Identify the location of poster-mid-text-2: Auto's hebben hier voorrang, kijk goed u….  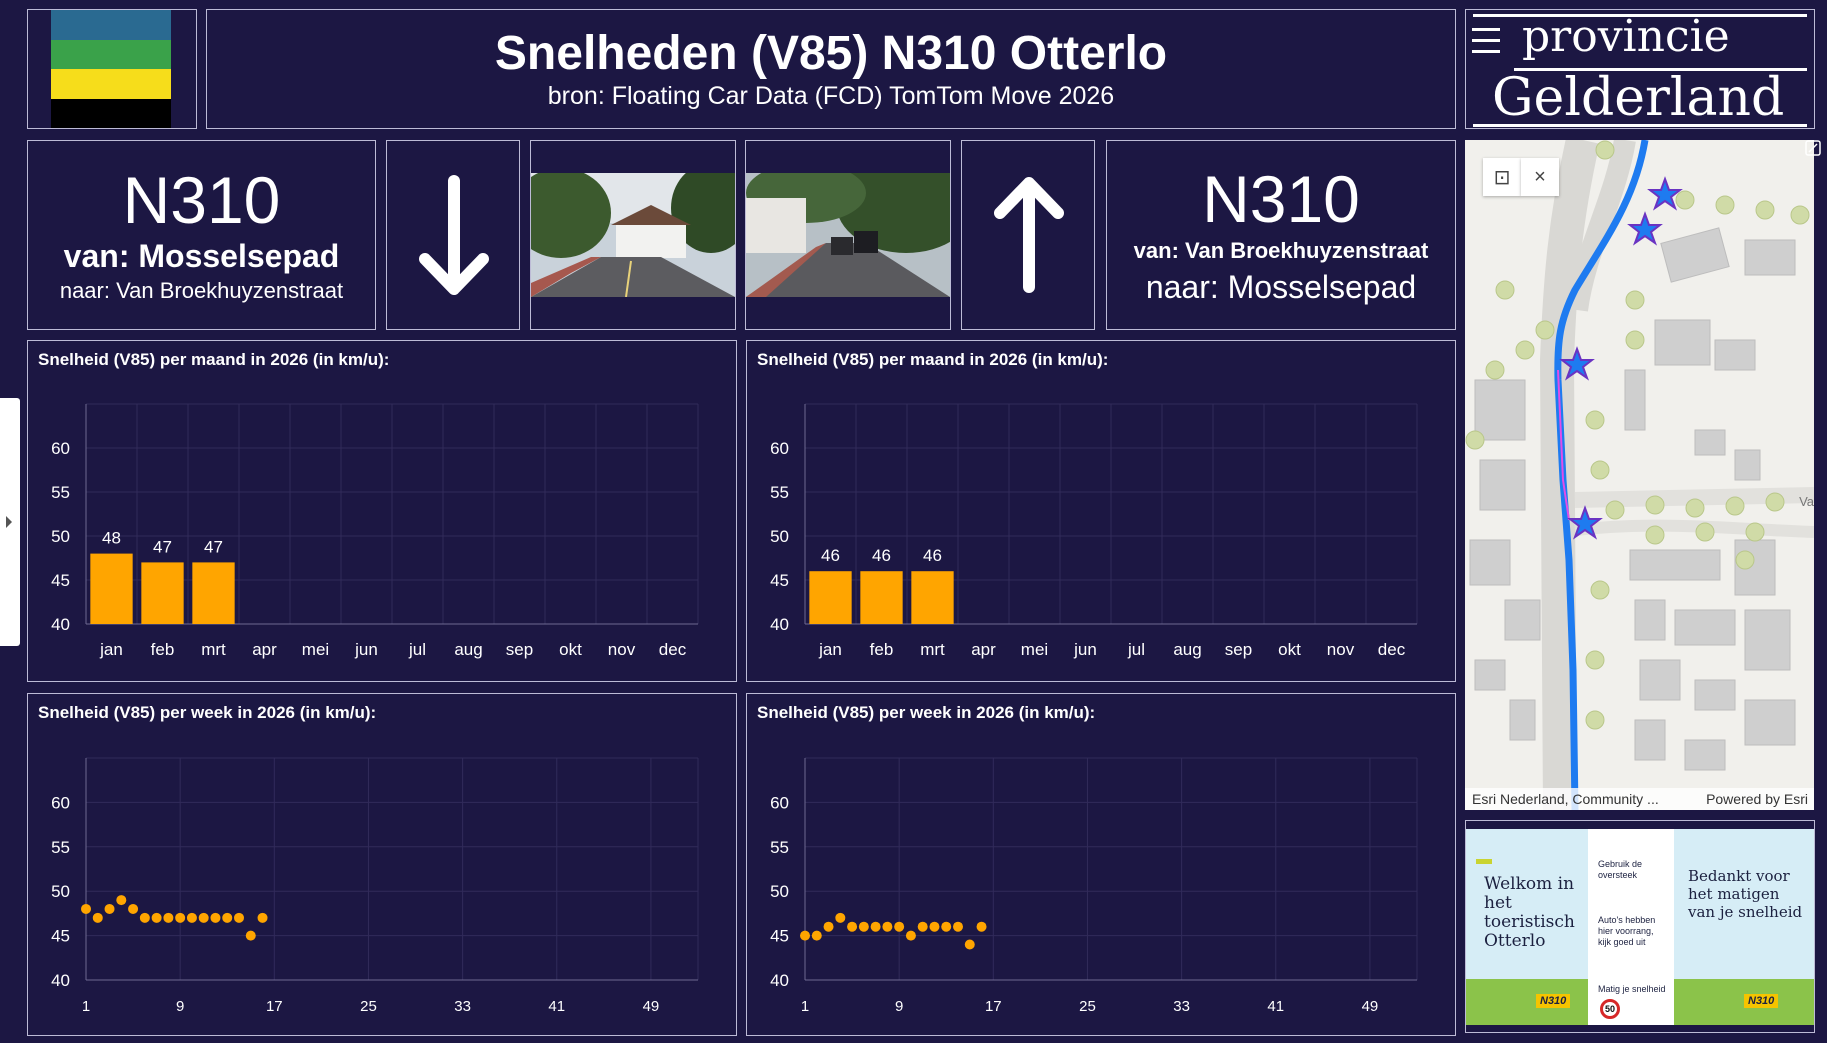
(1627, 931).